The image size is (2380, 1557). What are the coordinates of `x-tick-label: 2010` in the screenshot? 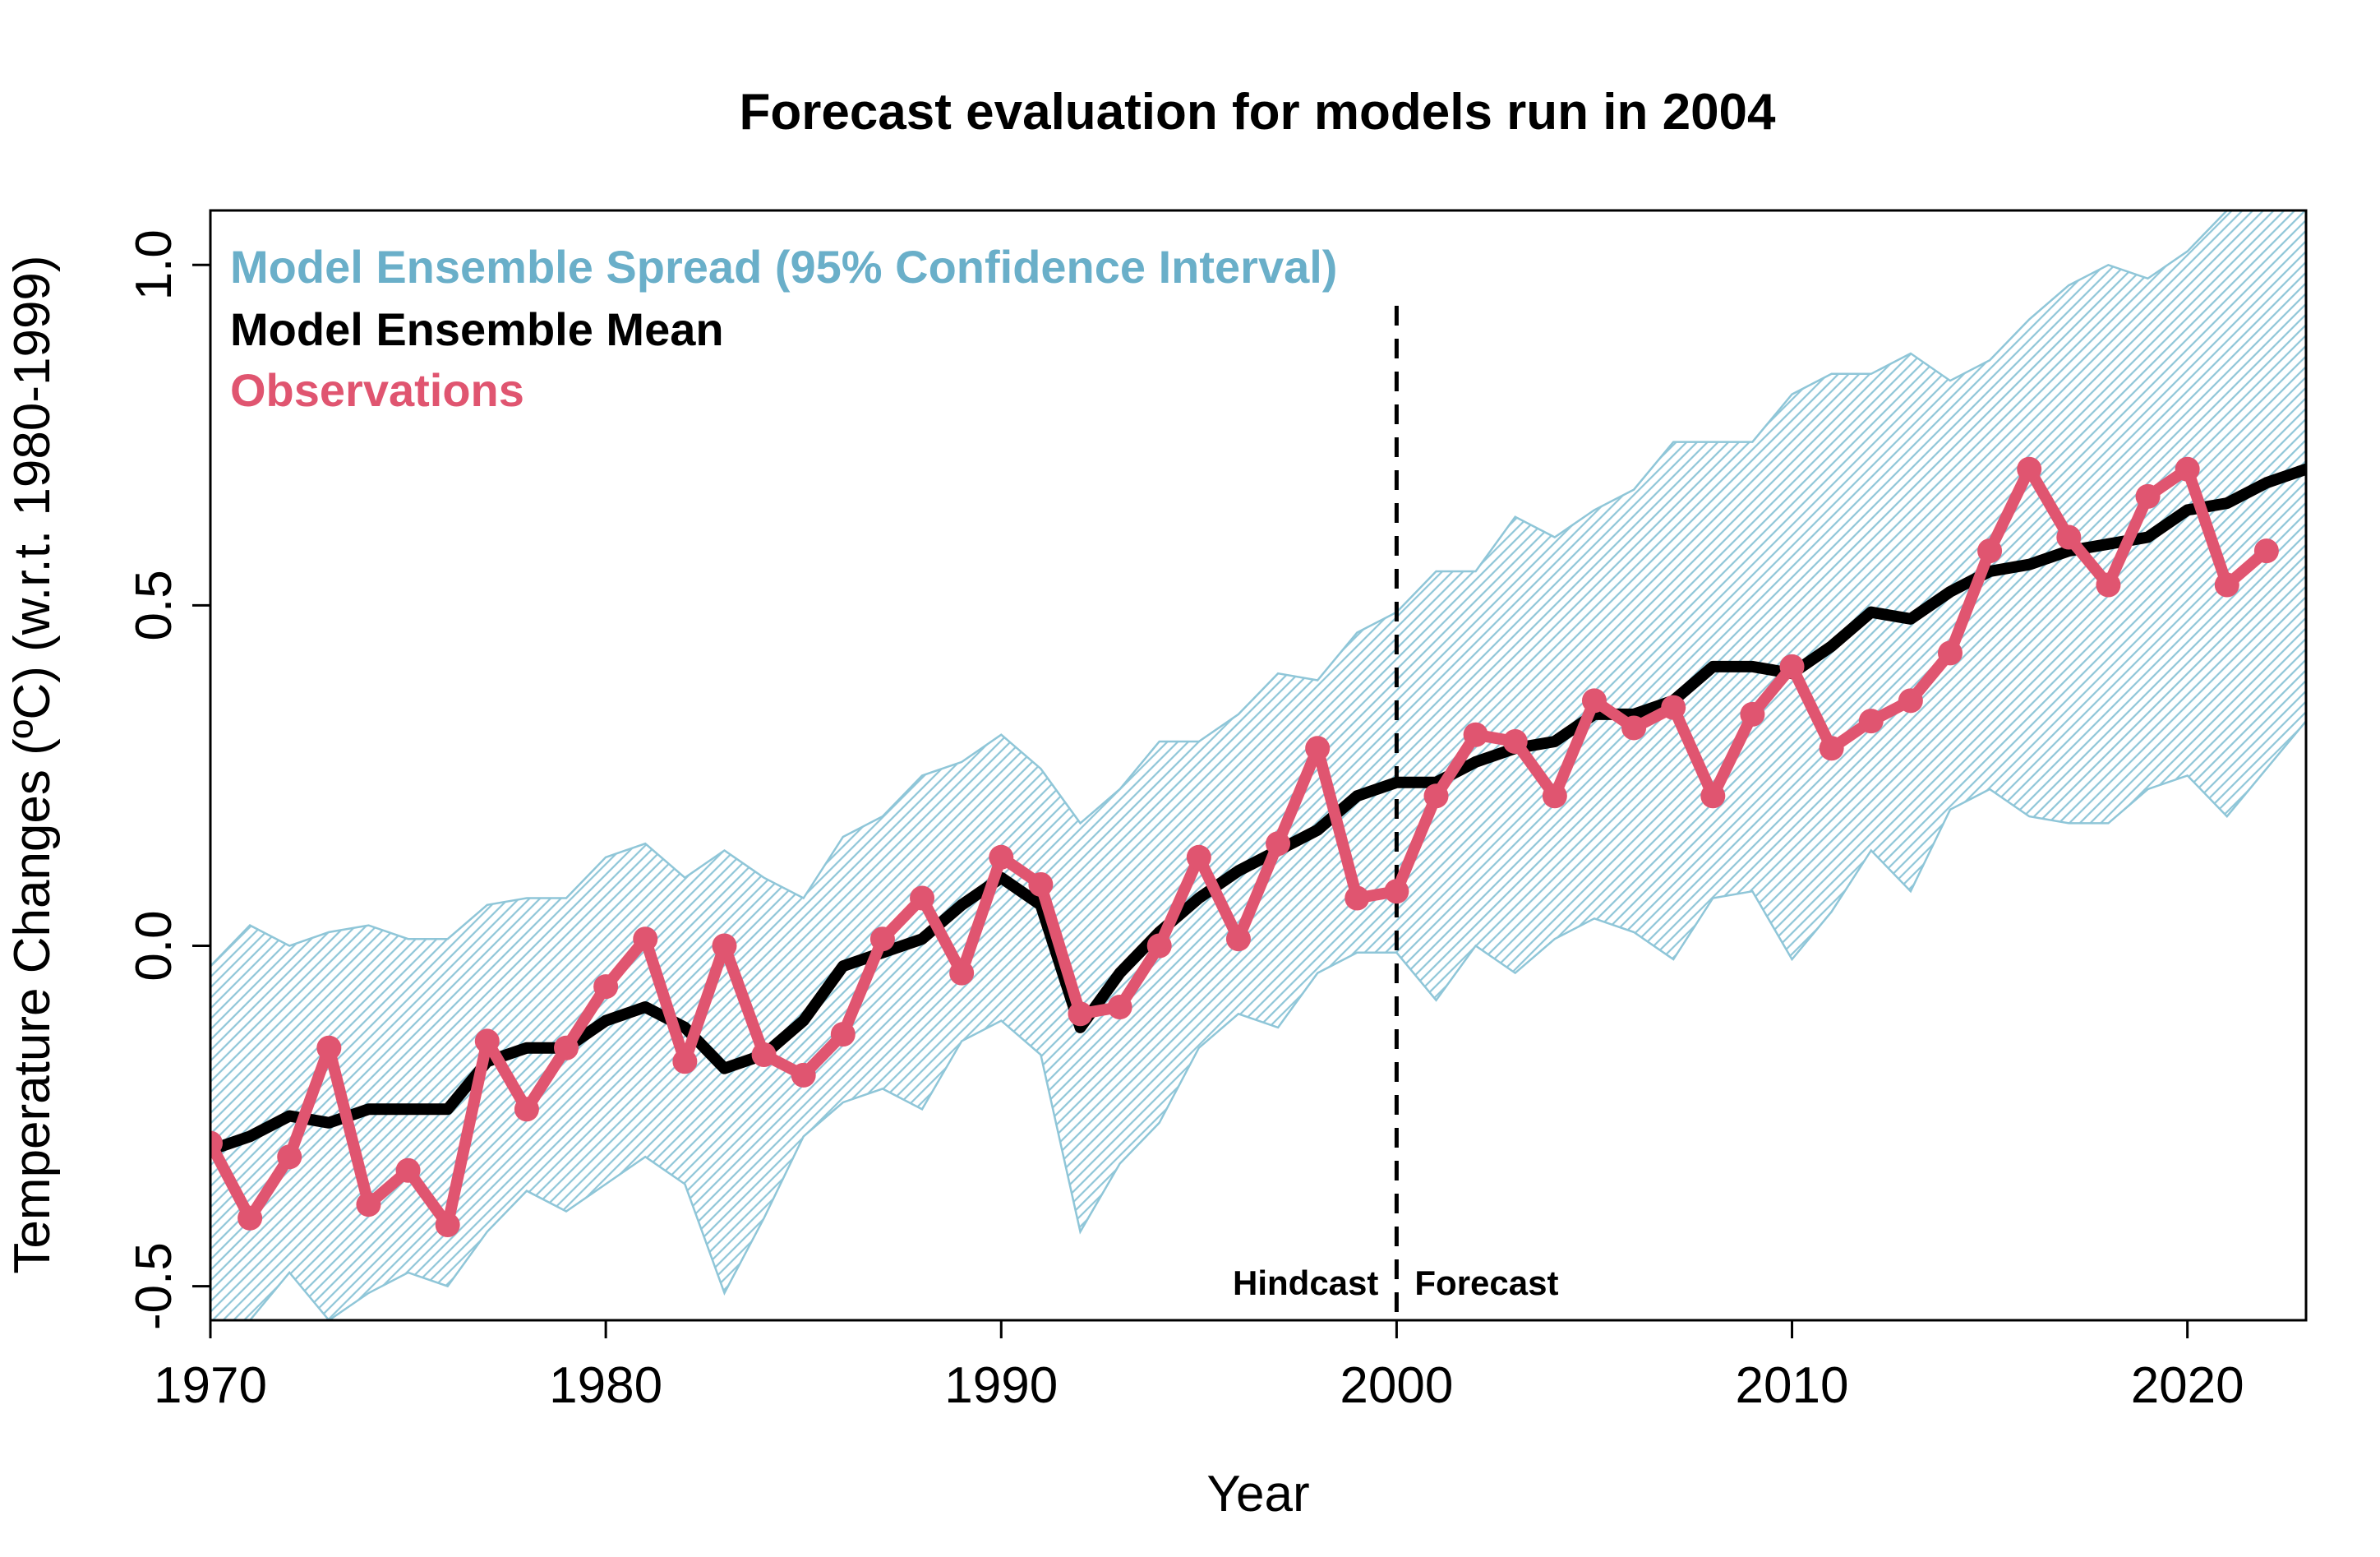 It's located at (1792, 1385).